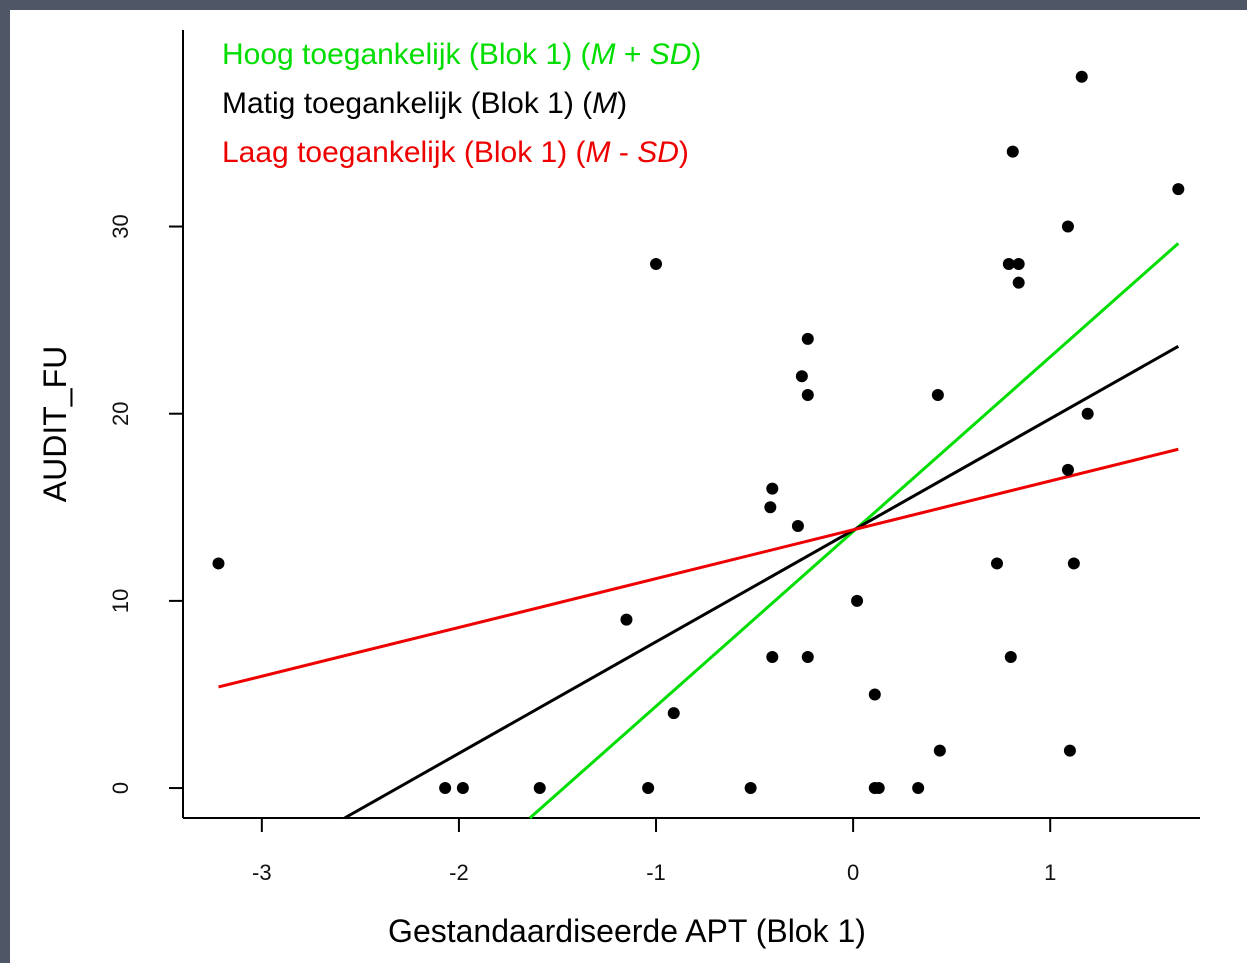 This screenshot has height=963, width=1247. I want to click on x-ticks: -3 -2 -1 0 1, so click(654, 851).